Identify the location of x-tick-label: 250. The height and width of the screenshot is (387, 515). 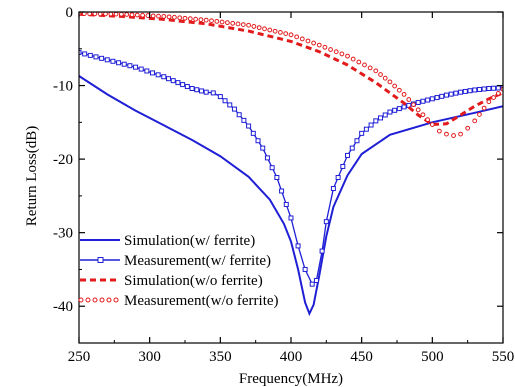
(79, 357).